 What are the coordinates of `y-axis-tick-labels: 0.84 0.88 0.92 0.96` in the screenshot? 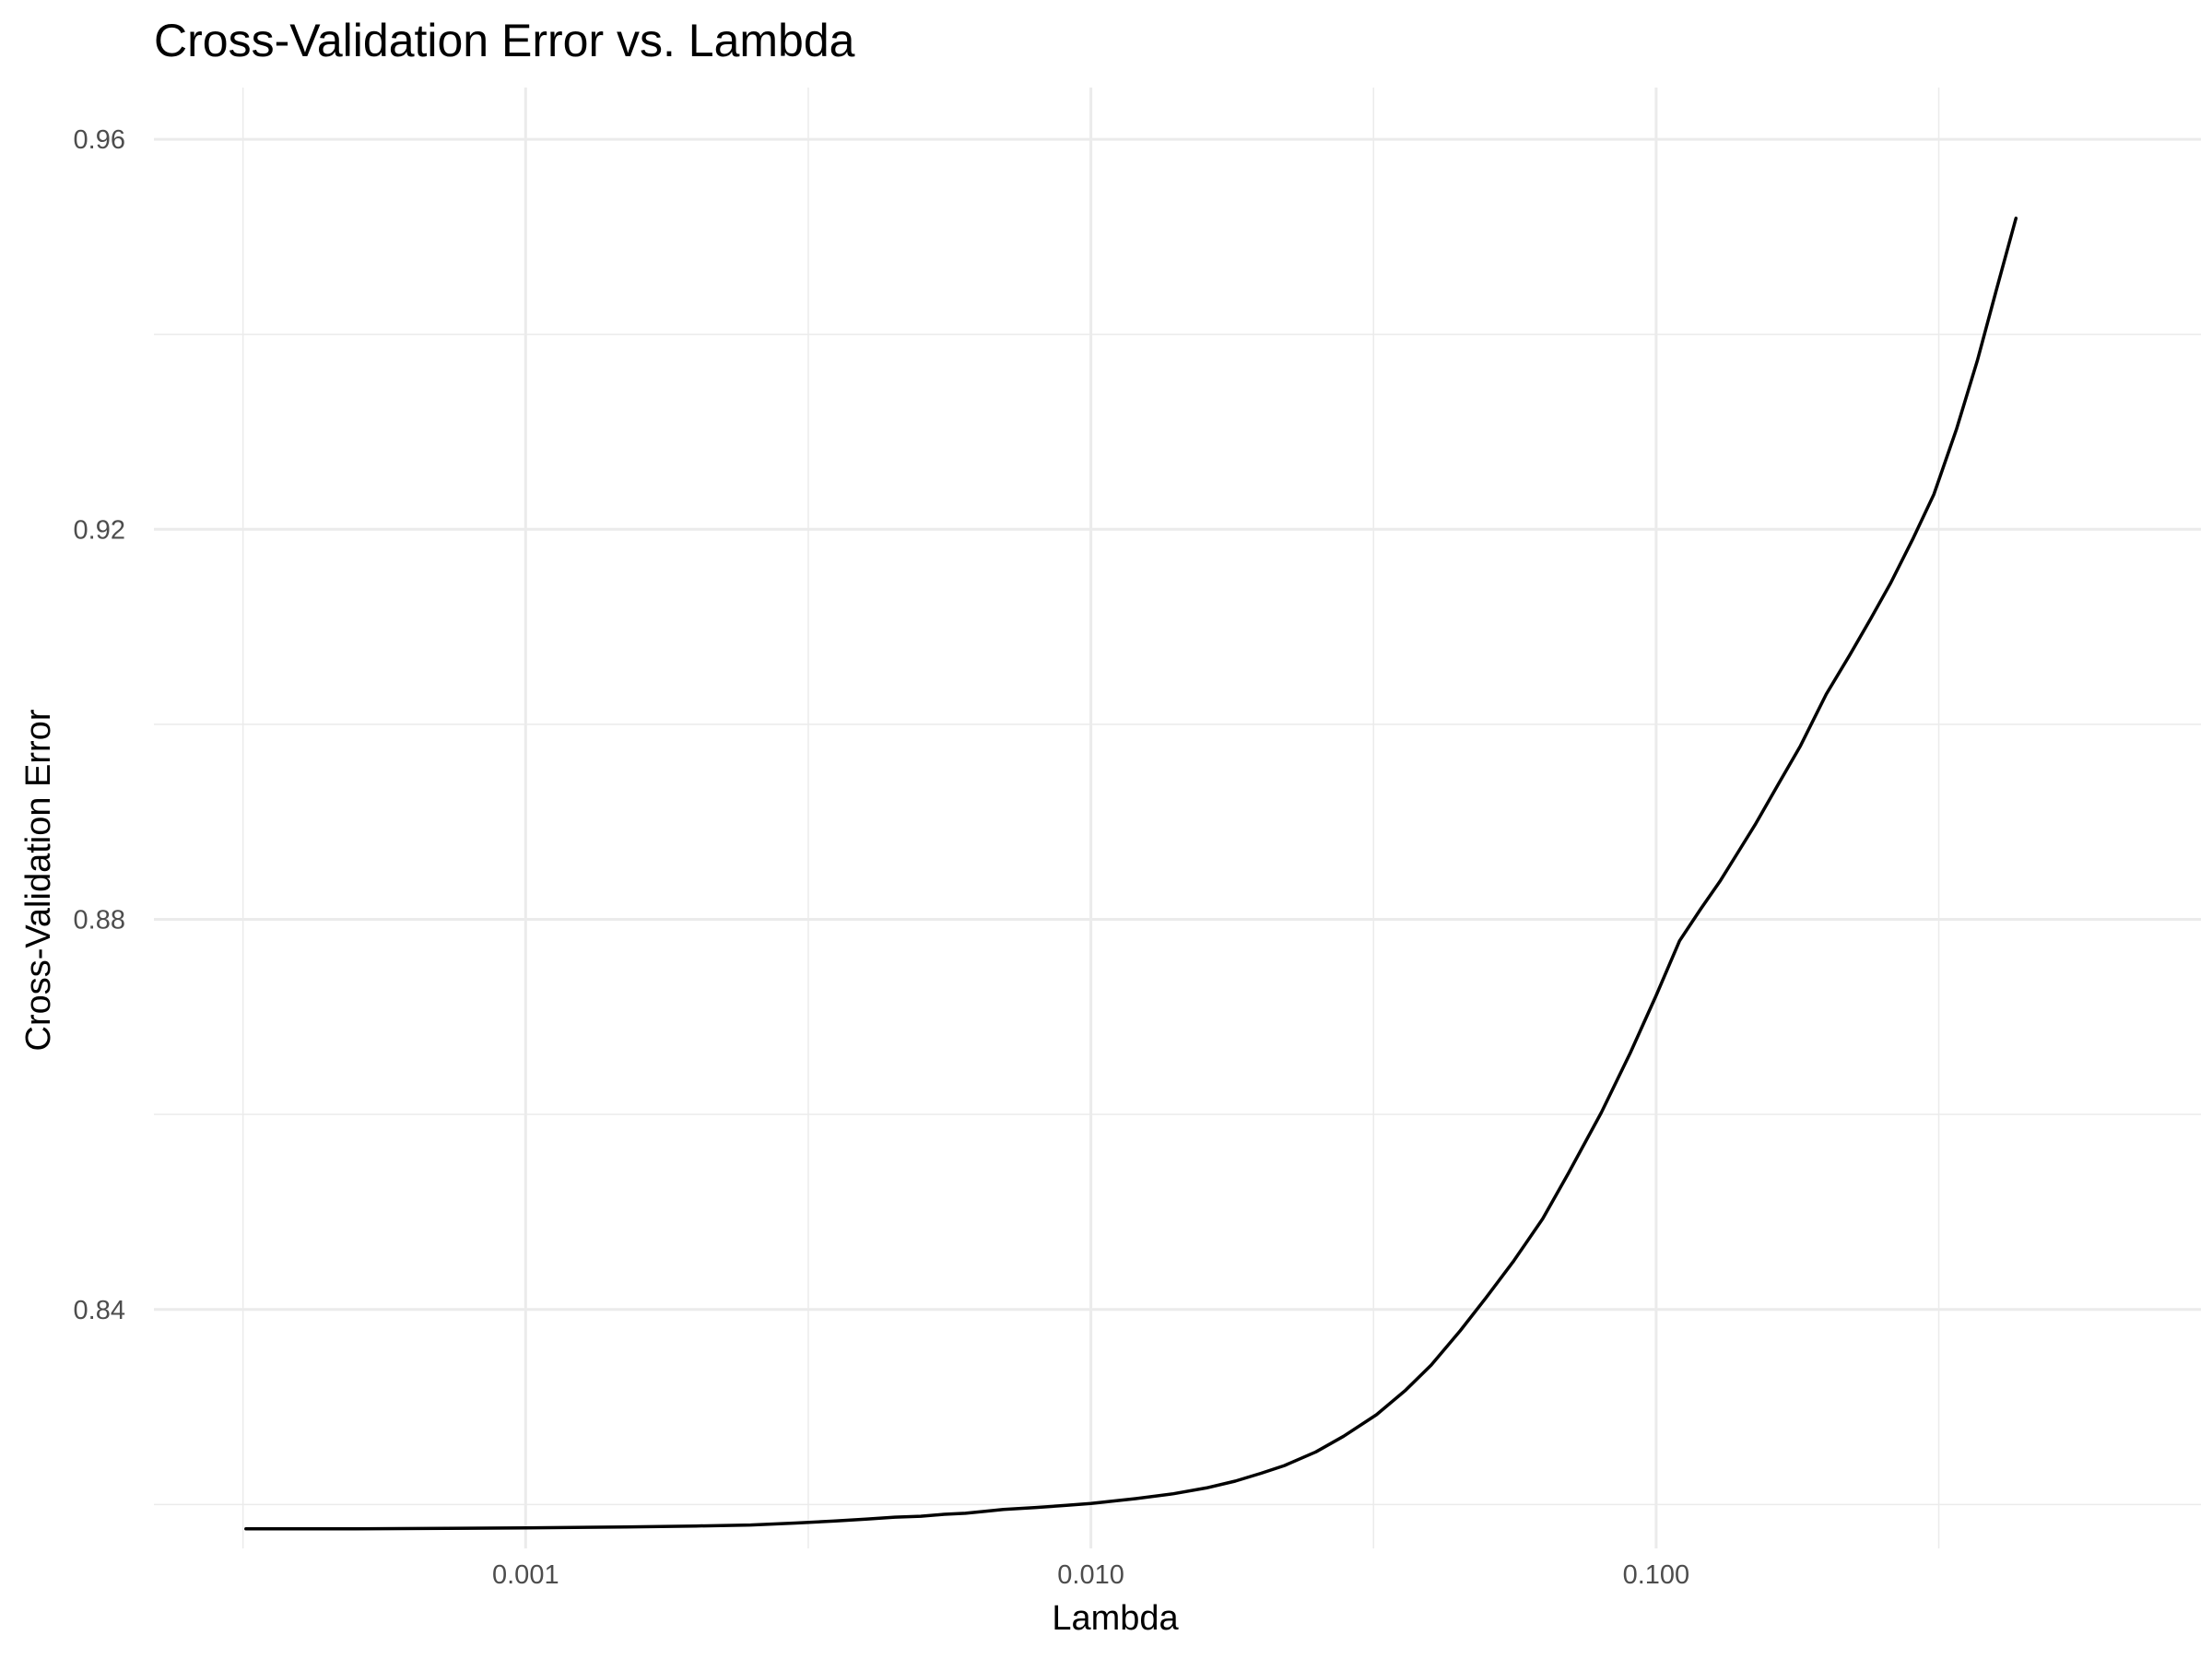 It's located at (99, 725).